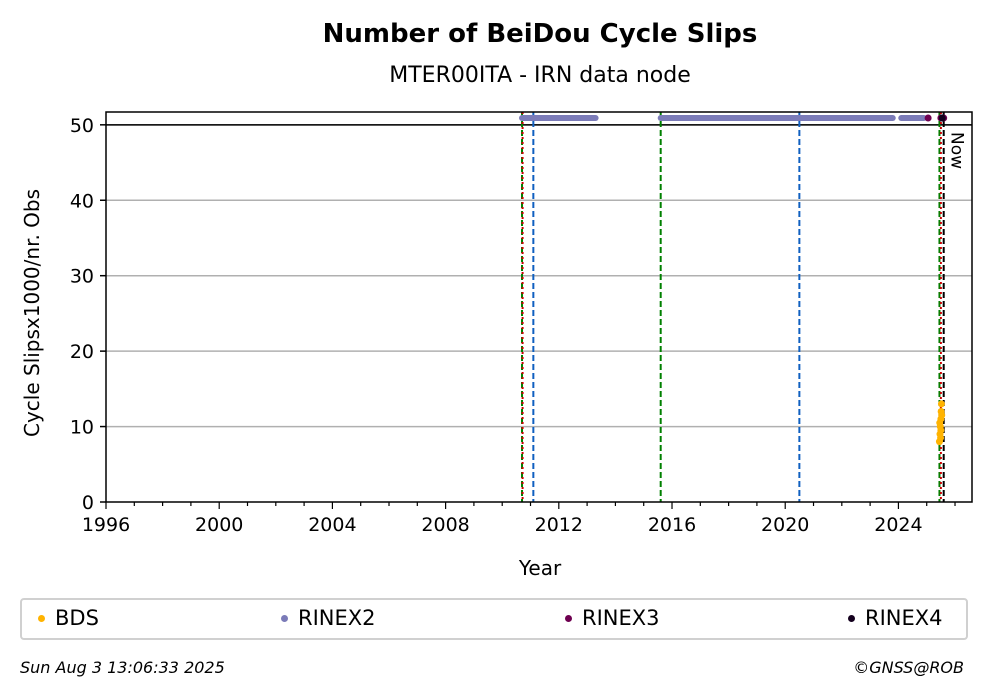  What do you see at coordinates (41, 618) in the screenshot?
I see `legend-marker-bds` at bounding box center [41, 618].